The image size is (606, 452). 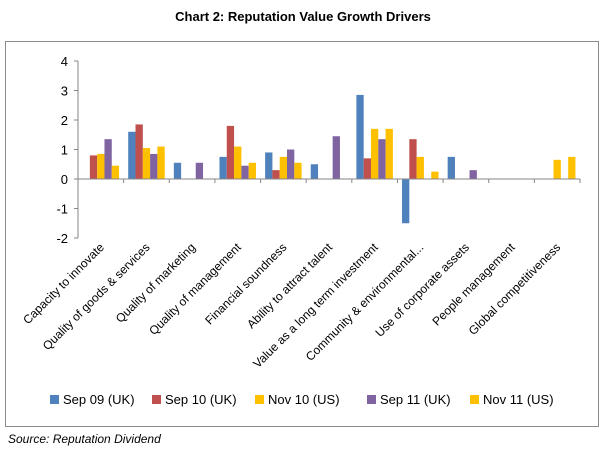 What do you see at coordinates (64, 150) in the screenshot?
I see `y-tick-label: 1` at bounding box center [64, 150].